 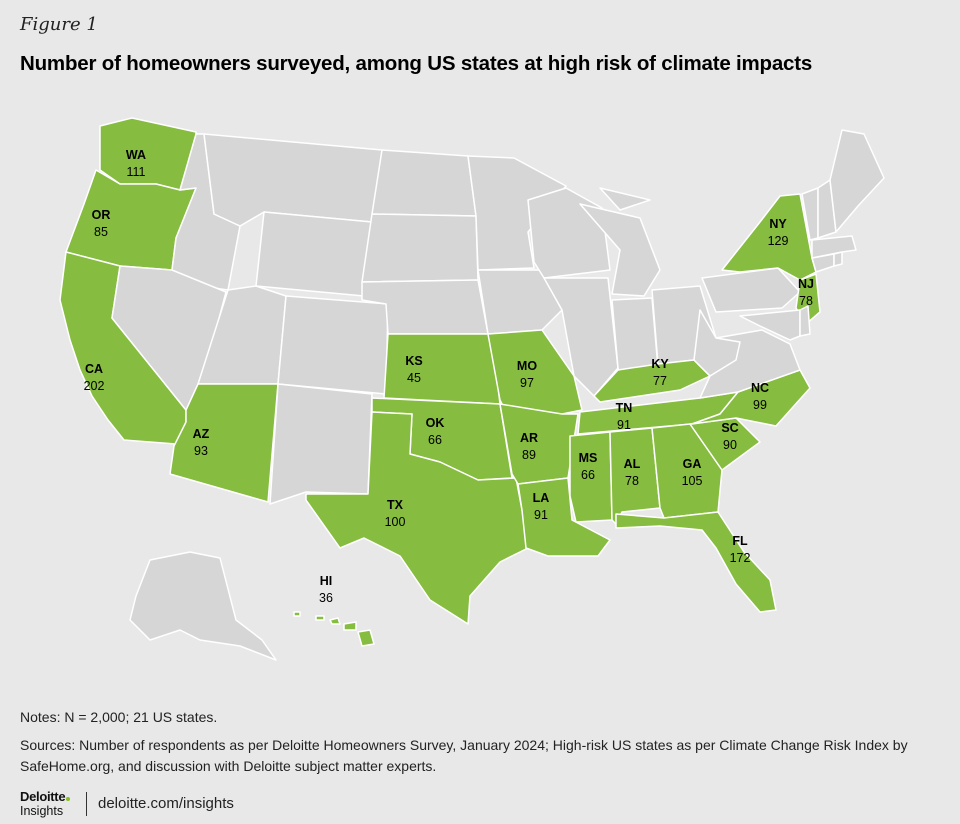 What do you see at coordinates (857, 181) in the screenshot?
I see `state-me` at bounding box center [857, 181].